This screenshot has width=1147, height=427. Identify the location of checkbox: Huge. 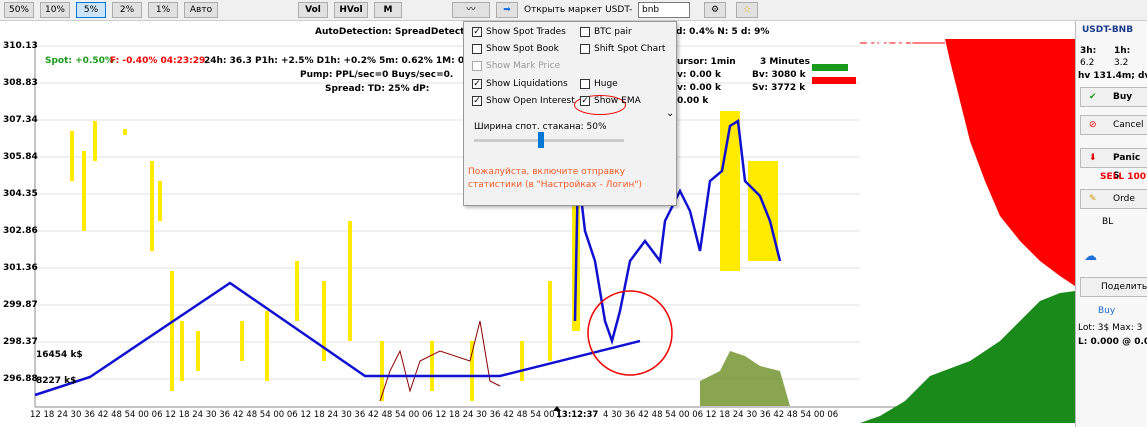
(599, 85).